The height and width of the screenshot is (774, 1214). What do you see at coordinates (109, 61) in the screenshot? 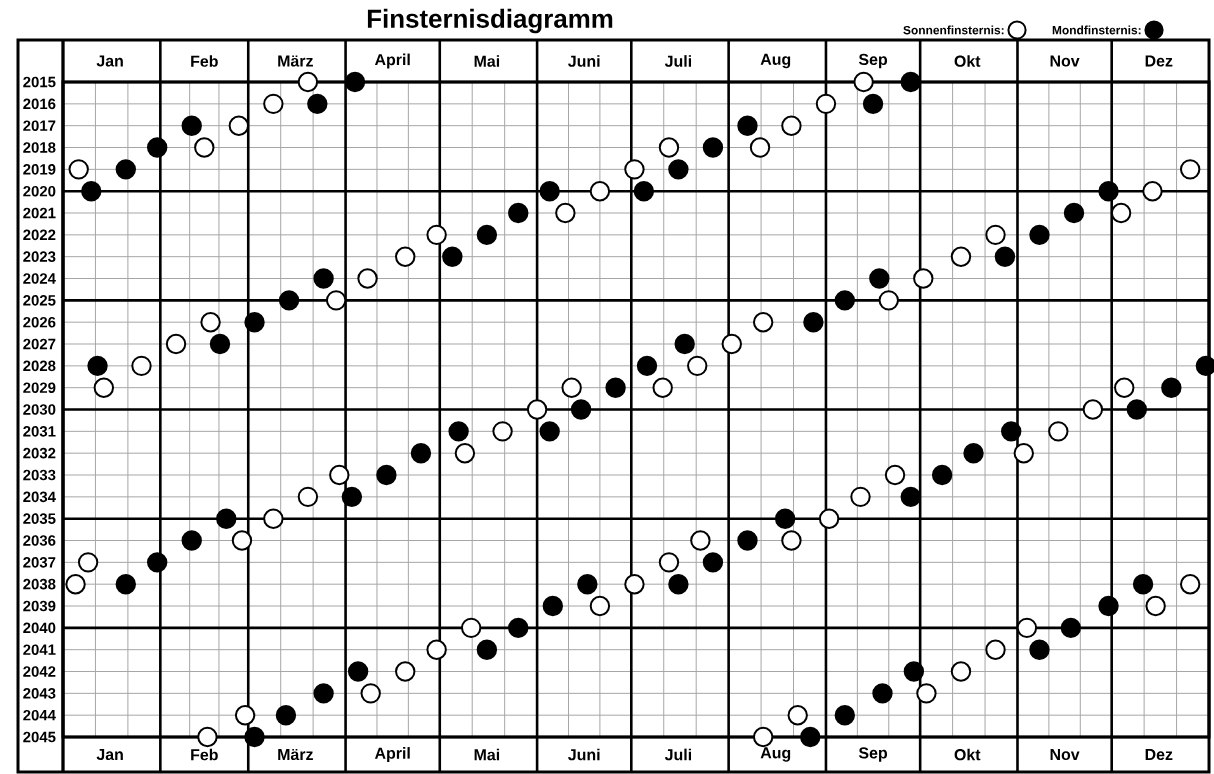
I see `x2-tick-label: Jan` at bounding box center [109, 61].